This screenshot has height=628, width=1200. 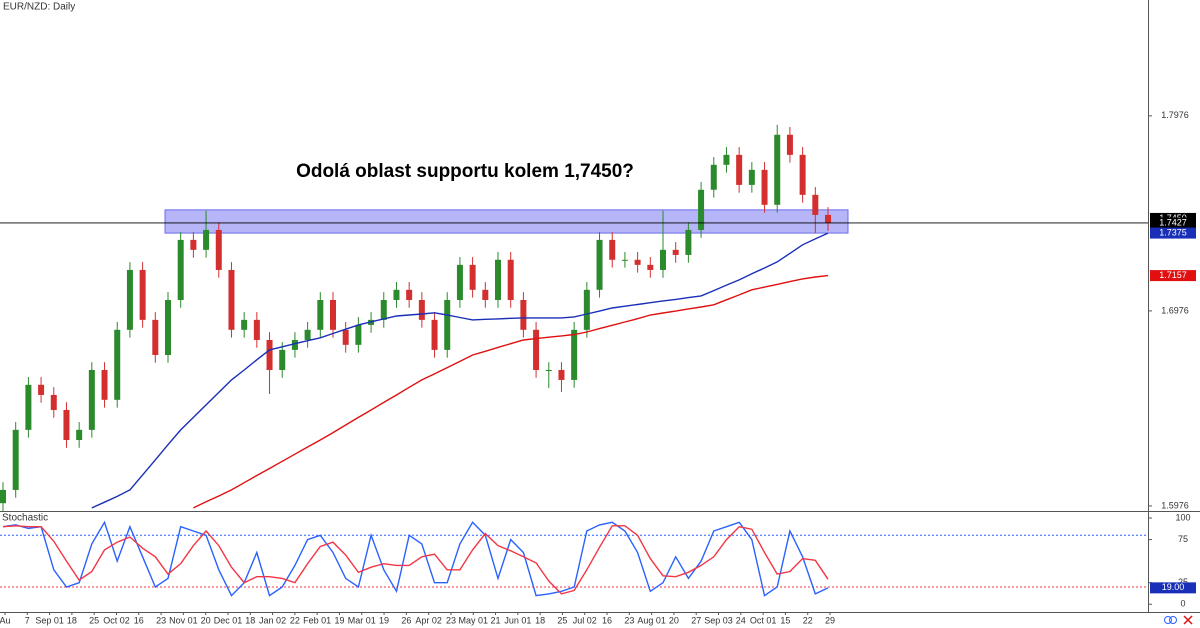 What do you see at coordinates (5, 620) in the screenshot?
I see `x-tick-label: Au` at bounding box center [5, 620].